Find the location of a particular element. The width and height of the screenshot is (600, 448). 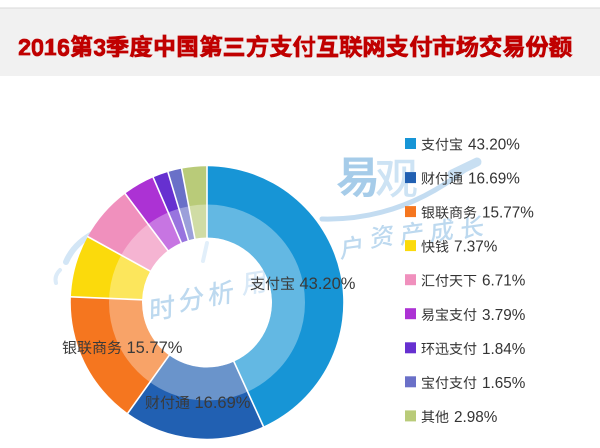

svg-text: 1.65% is located at coordinates (504, 383).